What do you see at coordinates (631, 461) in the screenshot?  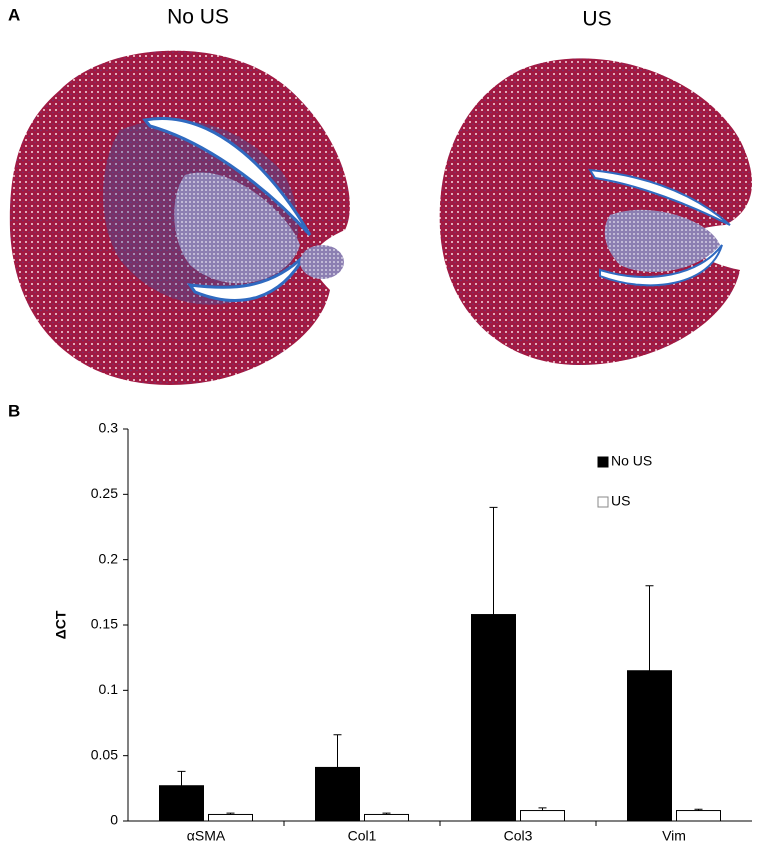 I see `legend-label: No US` at bounding box center [631, 461].